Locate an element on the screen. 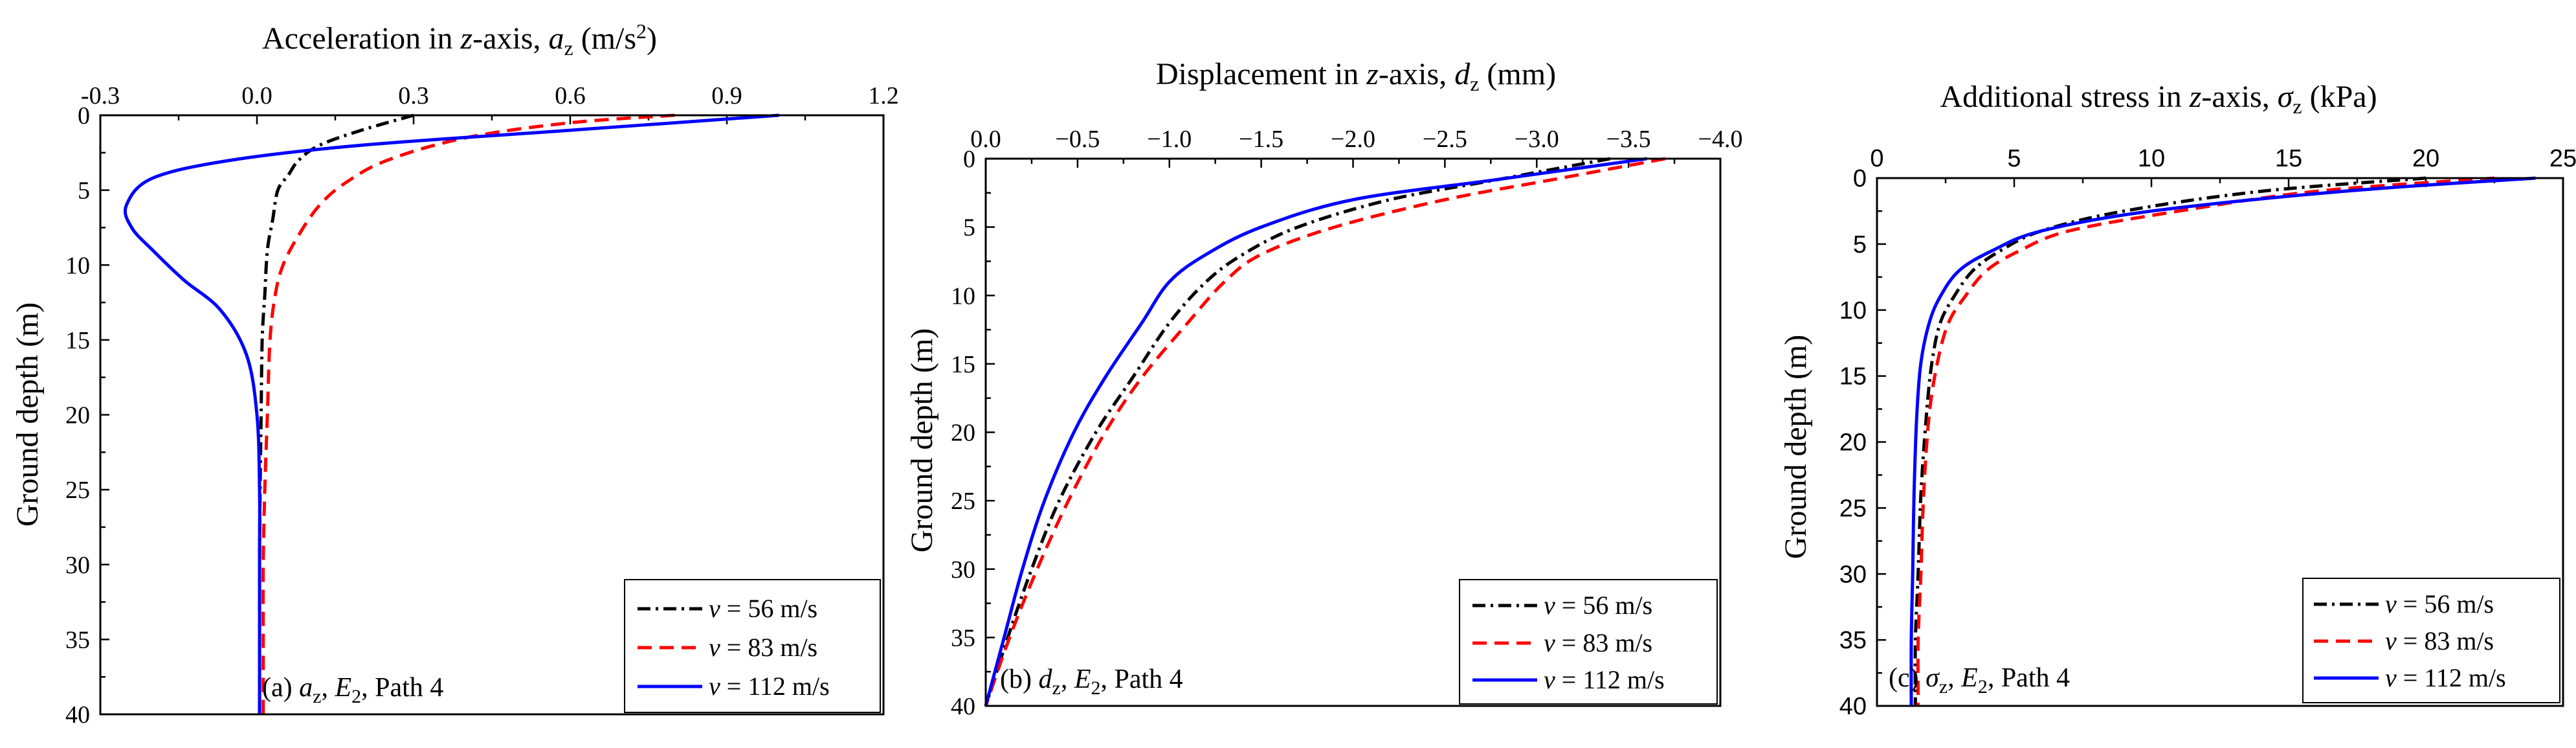  panel-c-xtick-label: 25 is located at coordinates (2562, 158).